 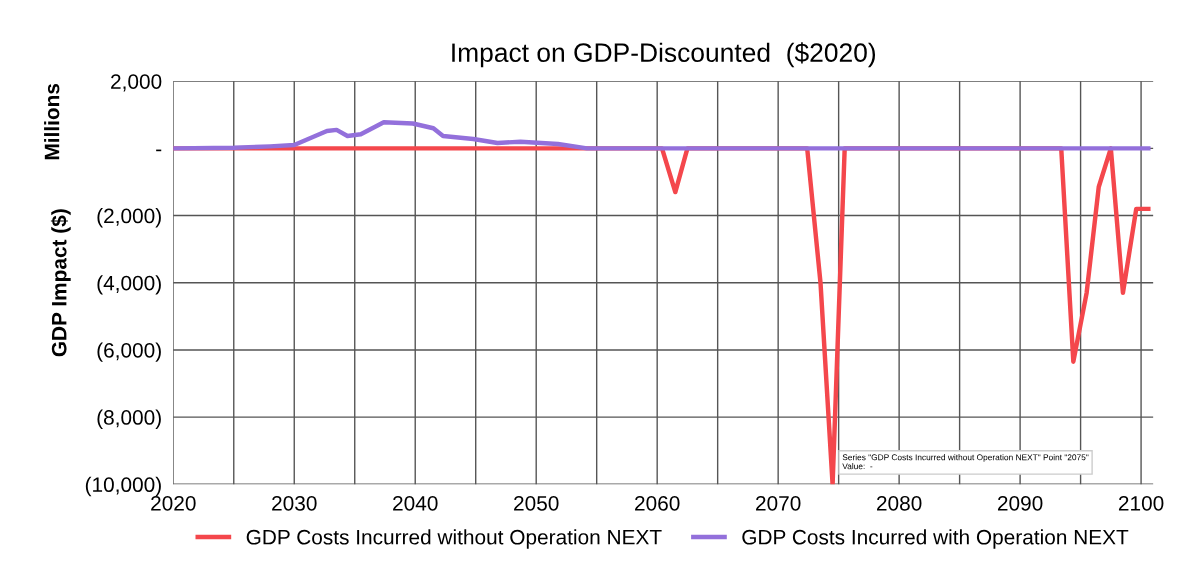 I want to click on y-axis-title: GDP Impact ($), so click(x=60, y=283).